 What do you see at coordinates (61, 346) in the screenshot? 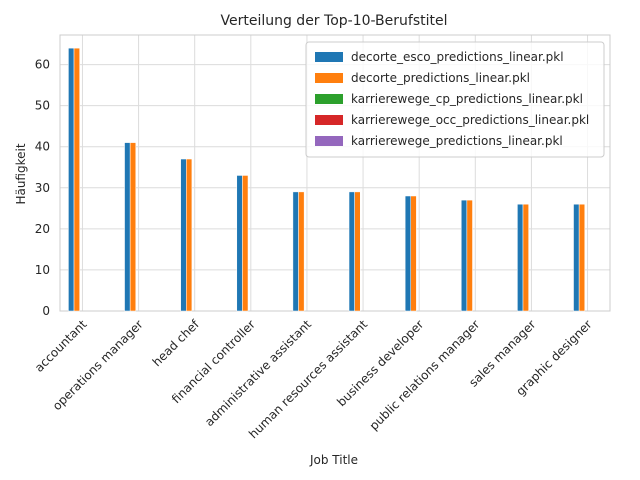
I see `x-tick-label: accountant` at bounding box center [61, 346].